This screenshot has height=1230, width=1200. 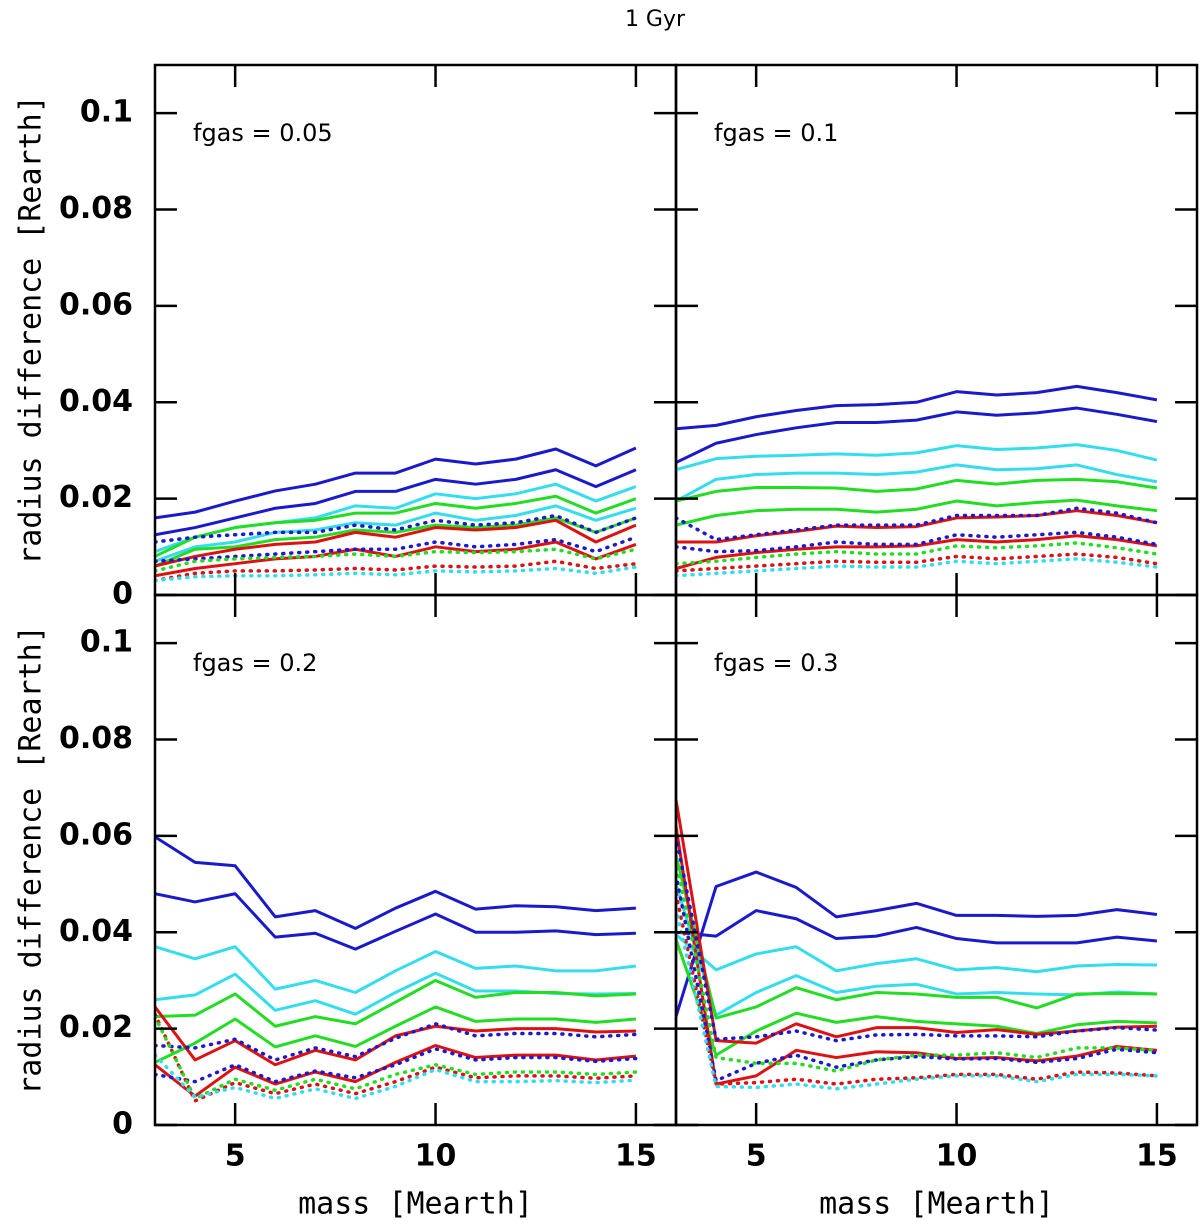 What do you see at coordinates (263, 133) in the screenshot?
I see `panel-annotation: fgas = 0.05` at bounding box center [263, 133].